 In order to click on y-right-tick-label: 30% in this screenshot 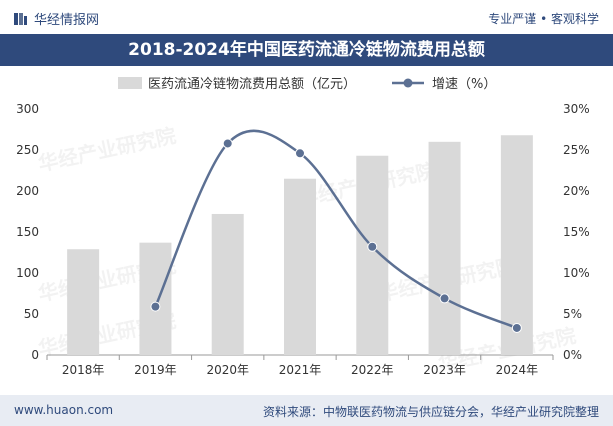, I will do `click(576, 109)`.